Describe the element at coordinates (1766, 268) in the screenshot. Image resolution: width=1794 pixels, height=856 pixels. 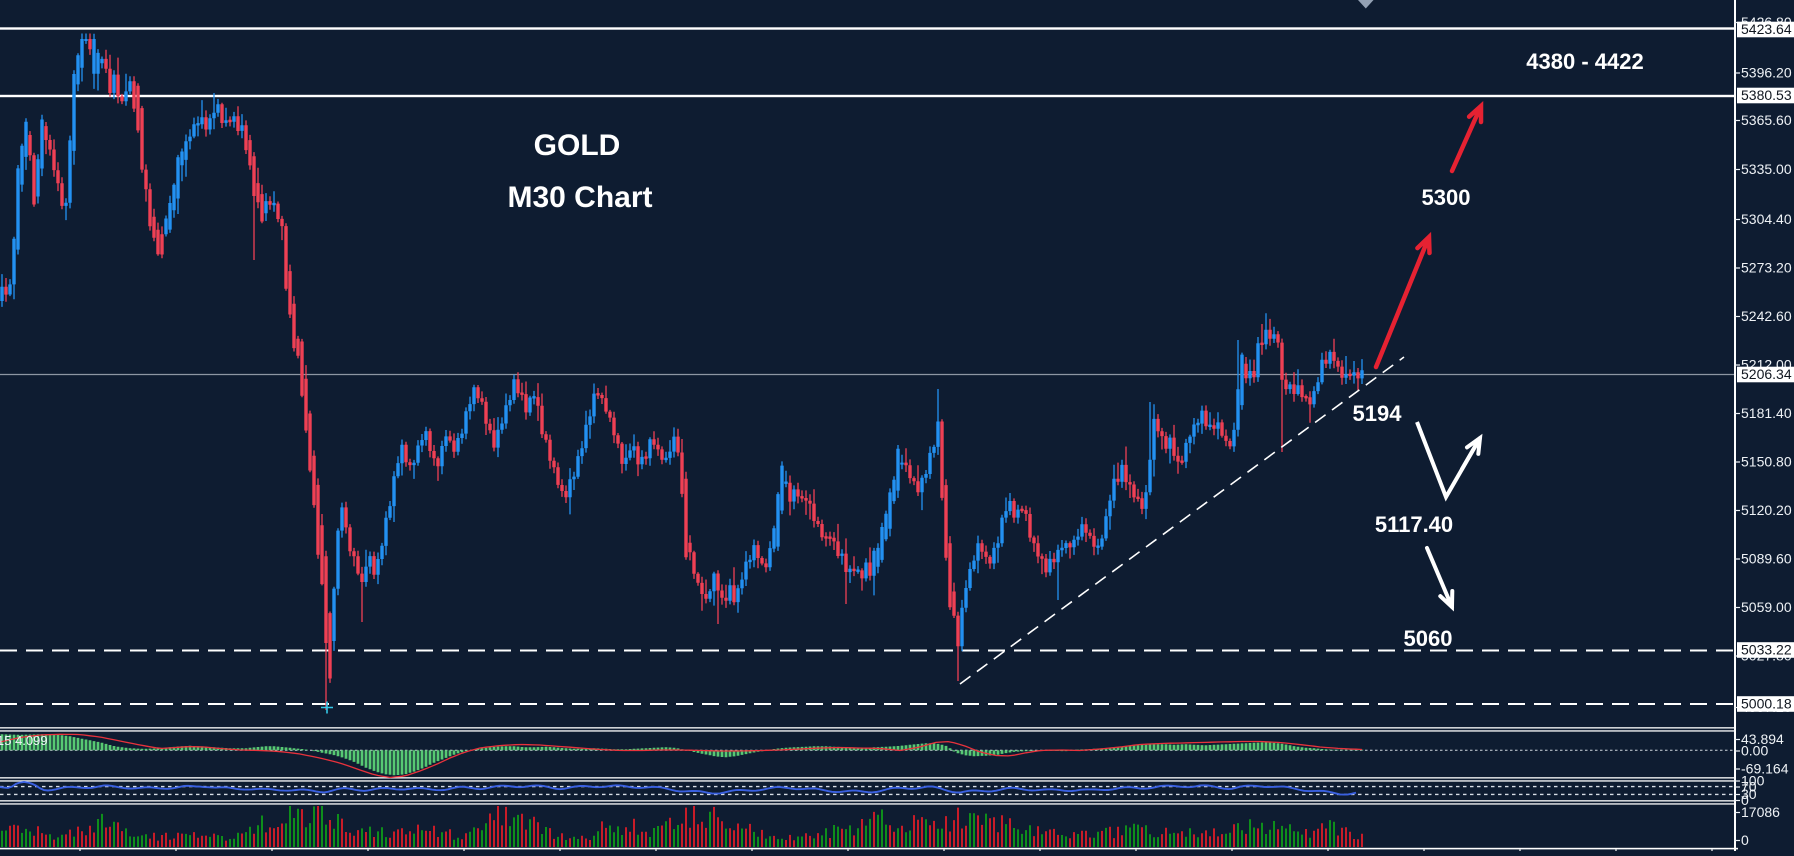
I see `svg-text: 5273.20` at that location.